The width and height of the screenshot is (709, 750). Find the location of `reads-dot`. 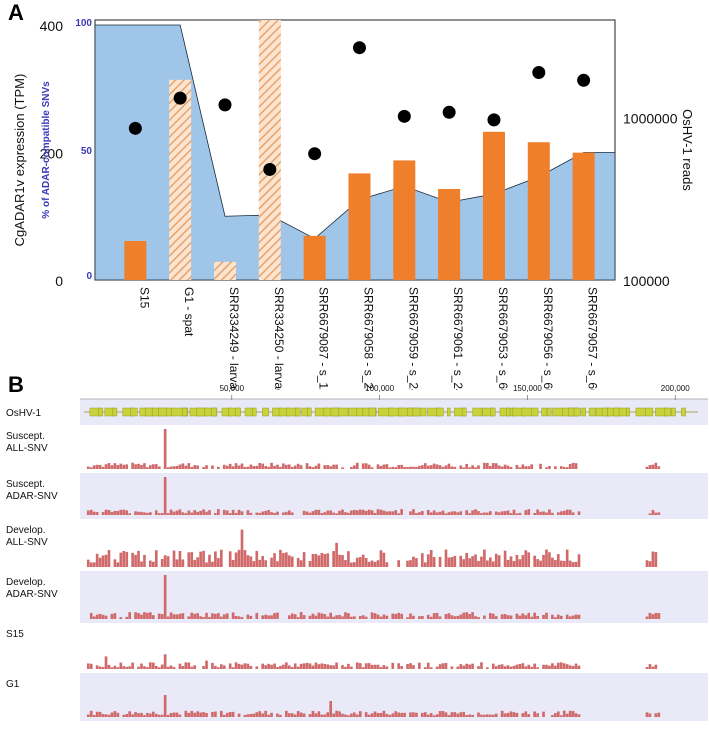

reads-dot is located at coordinates (494, 120).